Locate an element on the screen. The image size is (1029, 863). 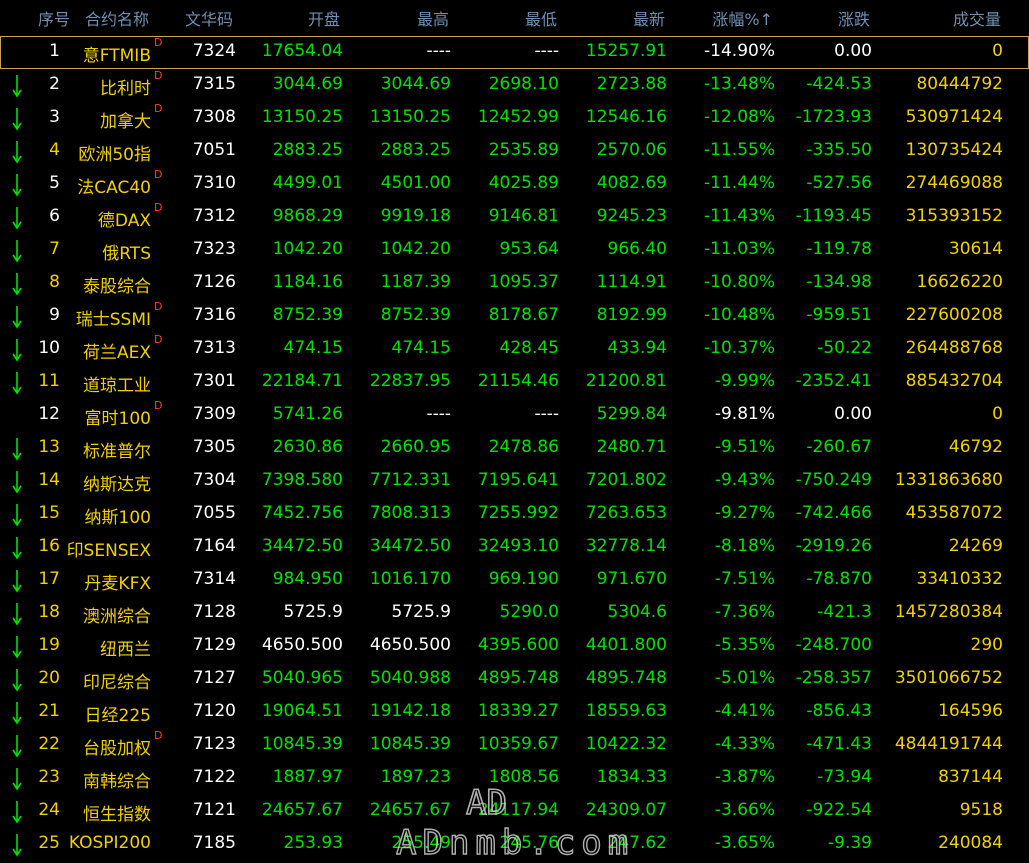
change-cell: -959.51 is located at coordinates (839, 315).